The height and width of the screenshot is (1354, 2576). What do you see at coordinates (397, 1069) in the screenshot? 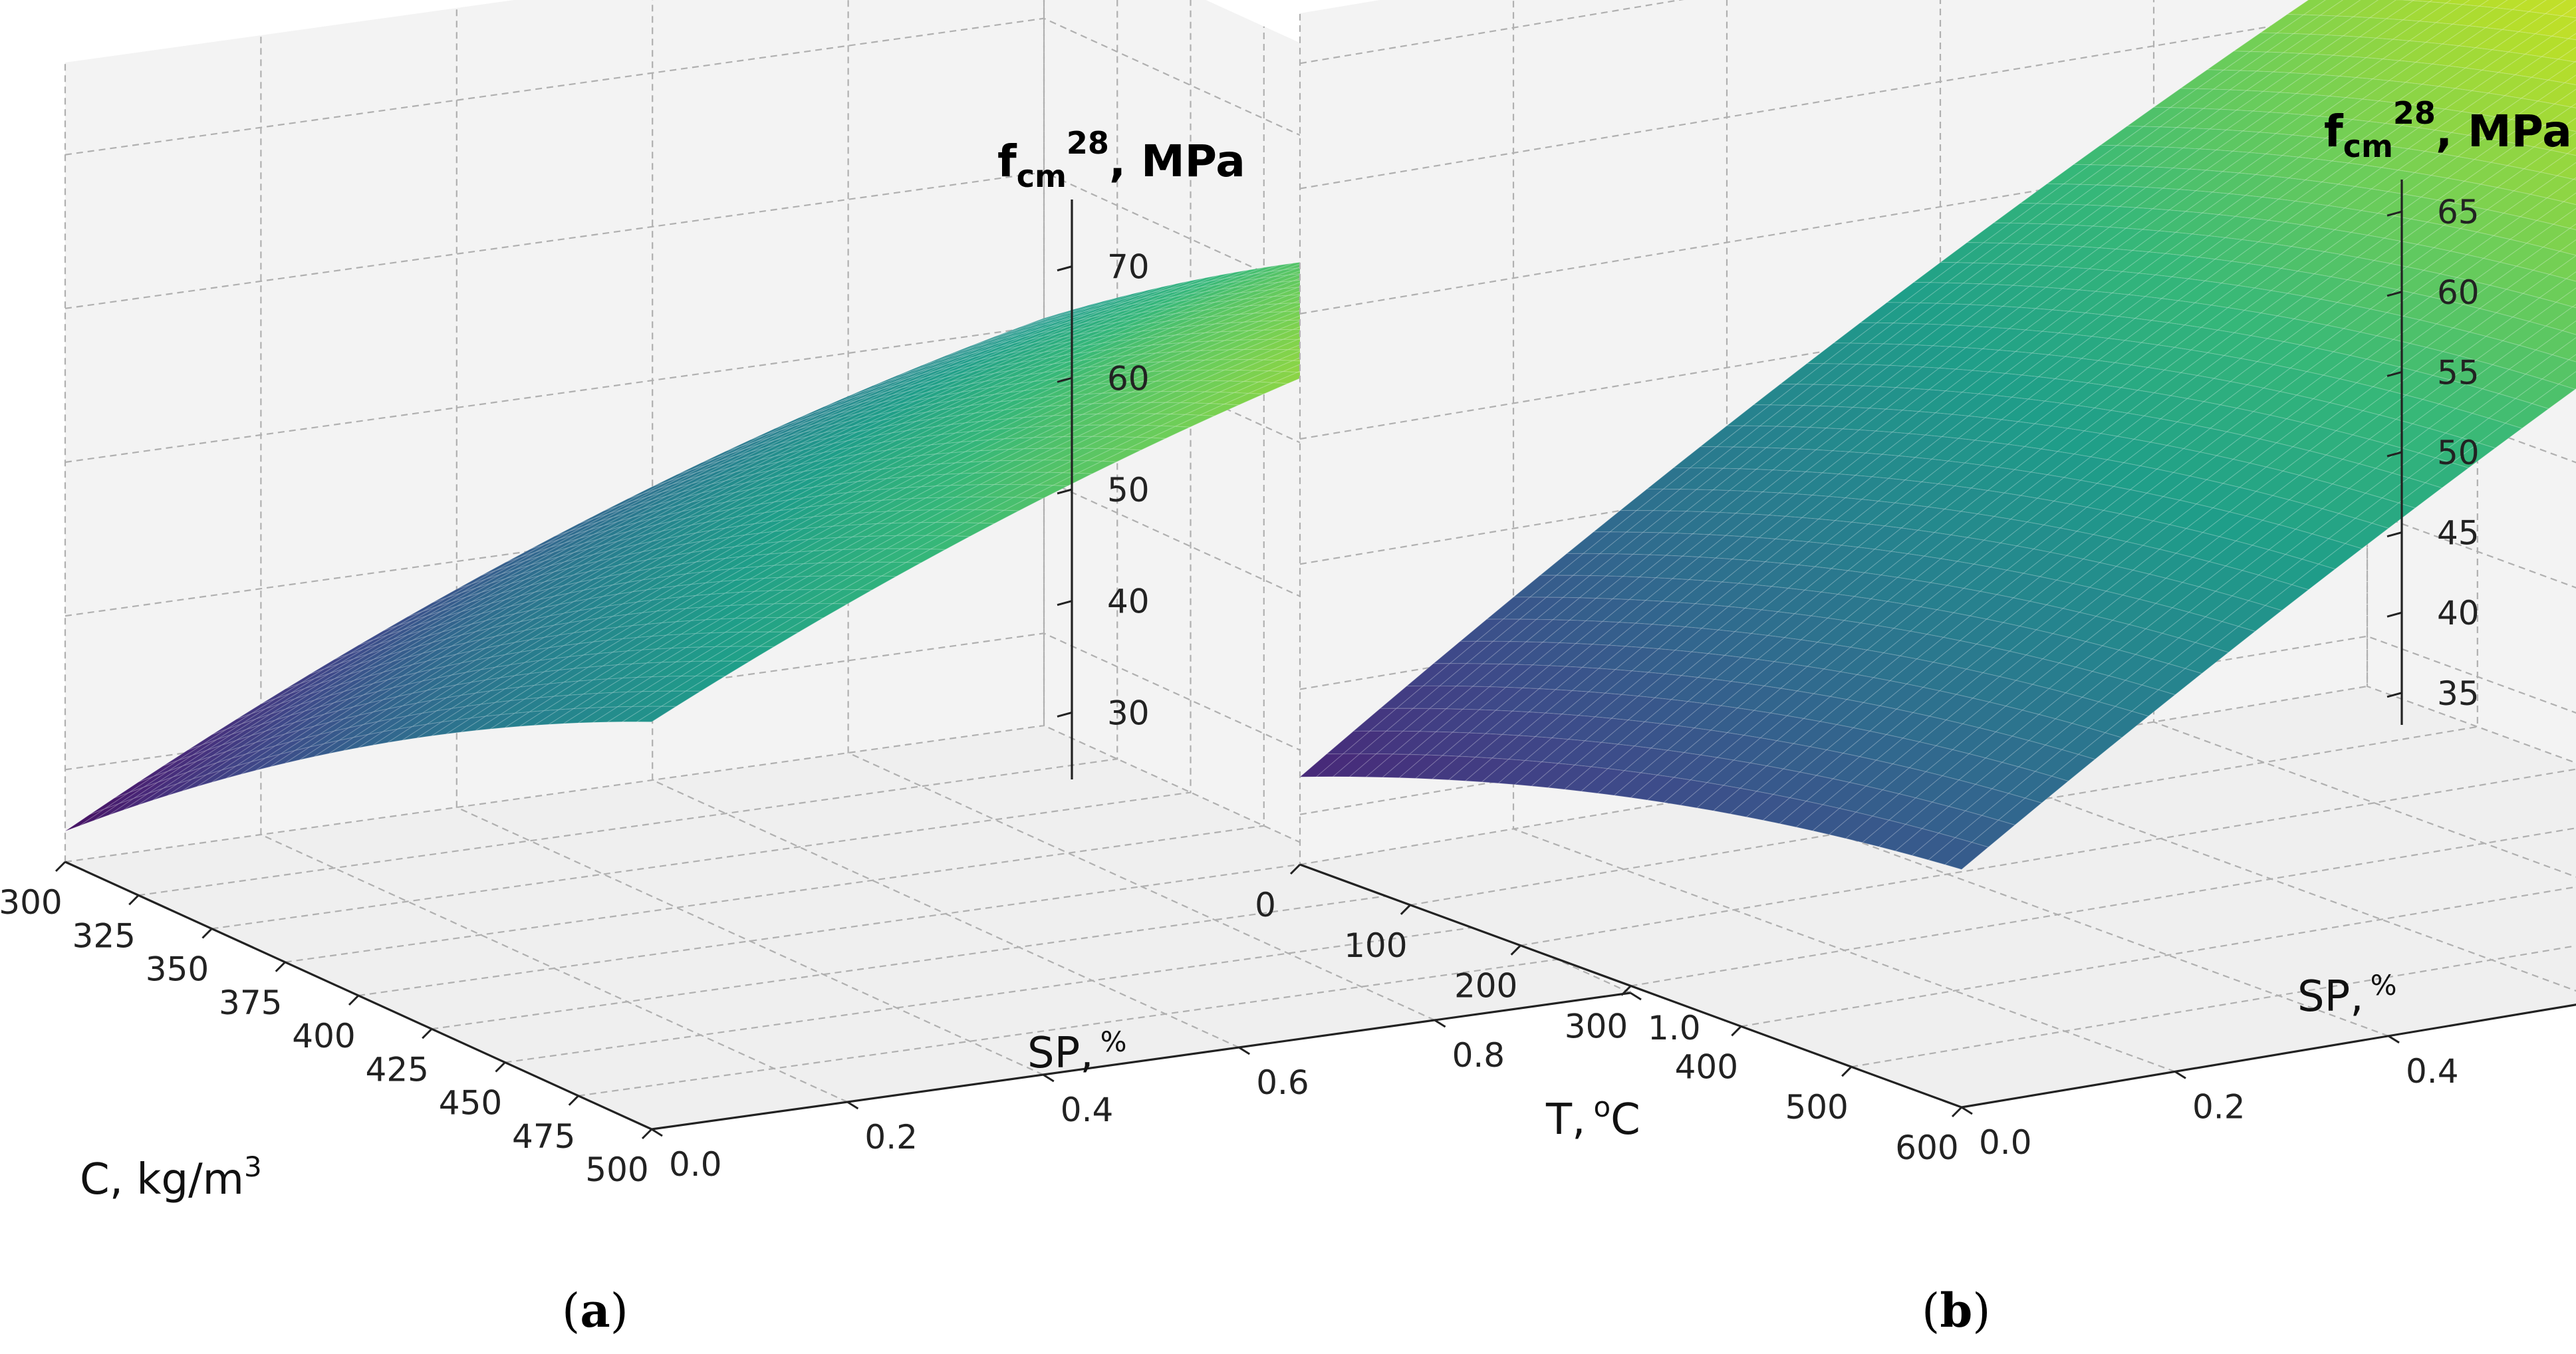
I see `panel-a-x-tick-label: 425` at bounding box center [397, 1069].